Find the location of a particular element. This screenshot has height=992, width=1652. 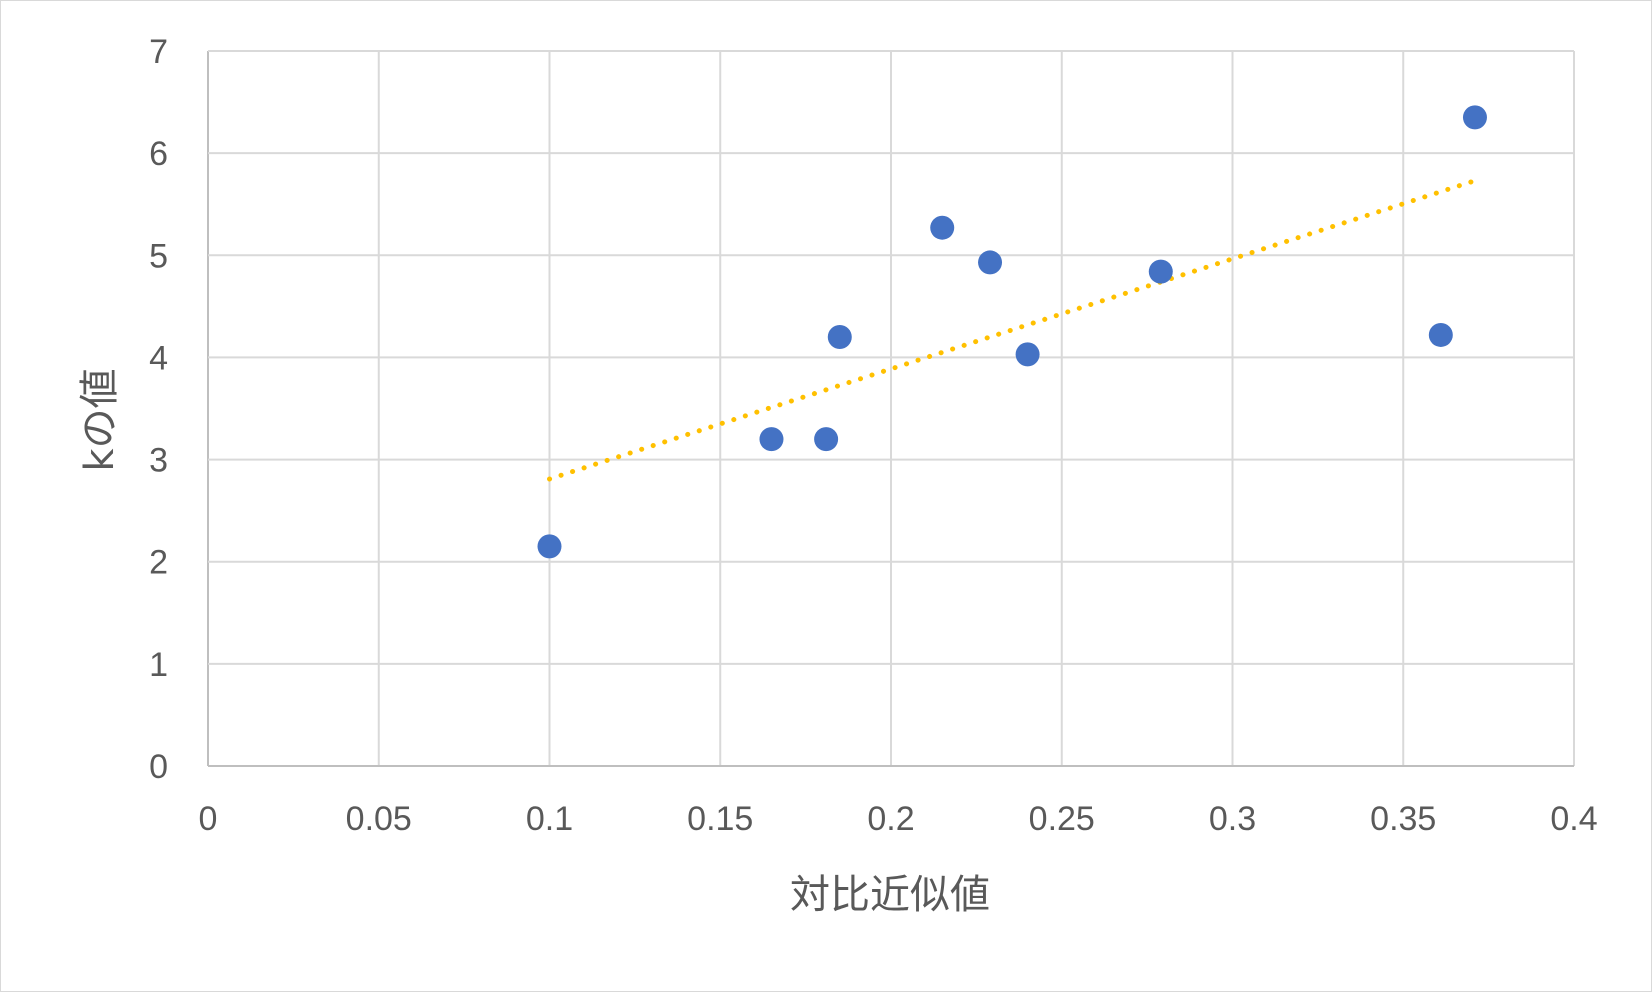

x-tick-label: 0.35 is located at coordinates (1403, 819).